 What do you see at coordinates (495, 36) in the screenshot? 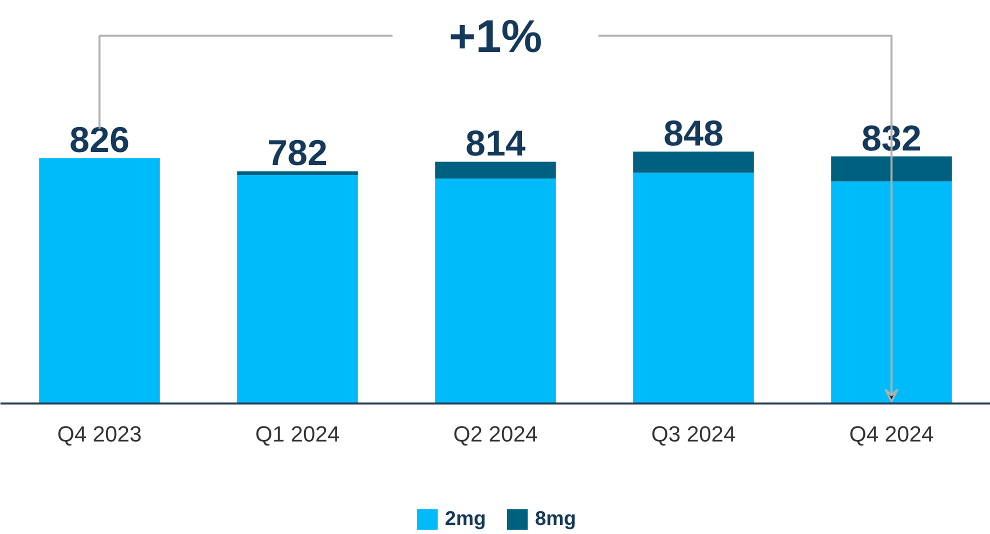
I see `text: +1%` at bounding box center [495, 36].